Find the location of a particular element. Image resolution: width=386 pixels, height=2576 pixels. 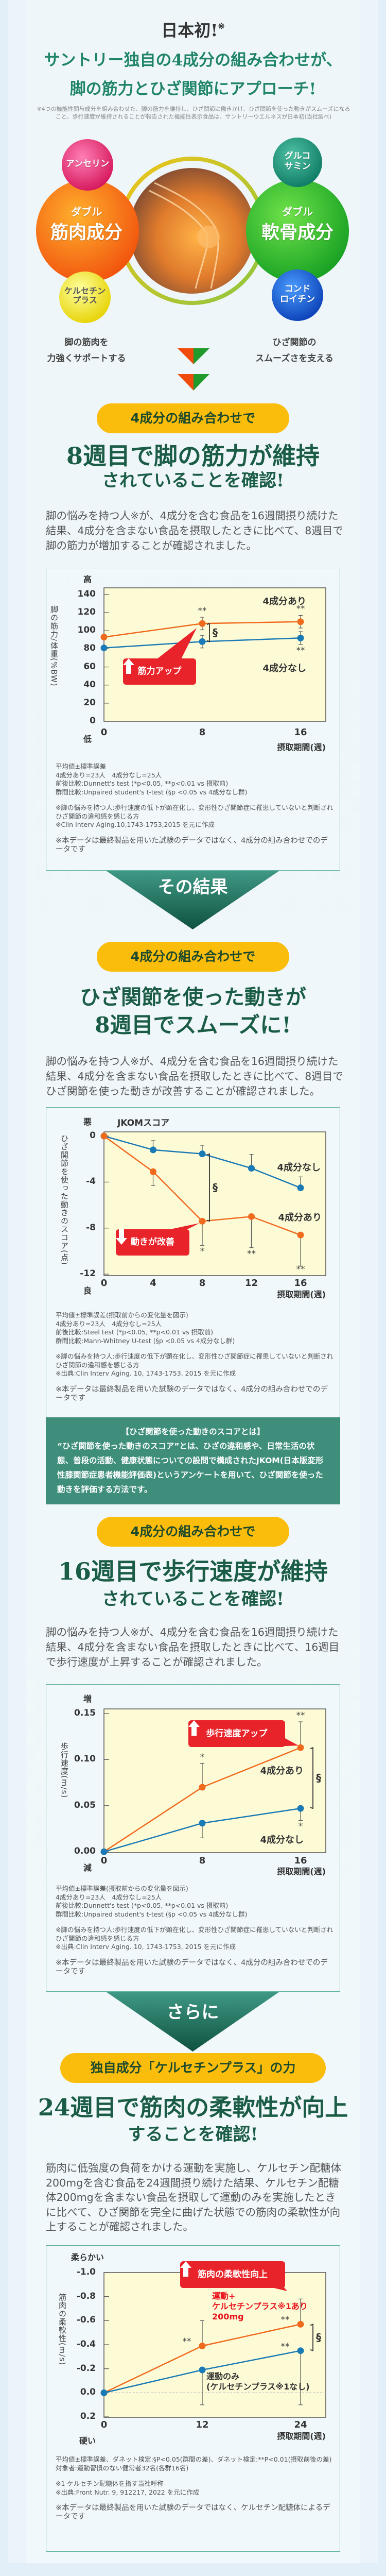

flow-arrows-icon is located at coordinates (194, 369).